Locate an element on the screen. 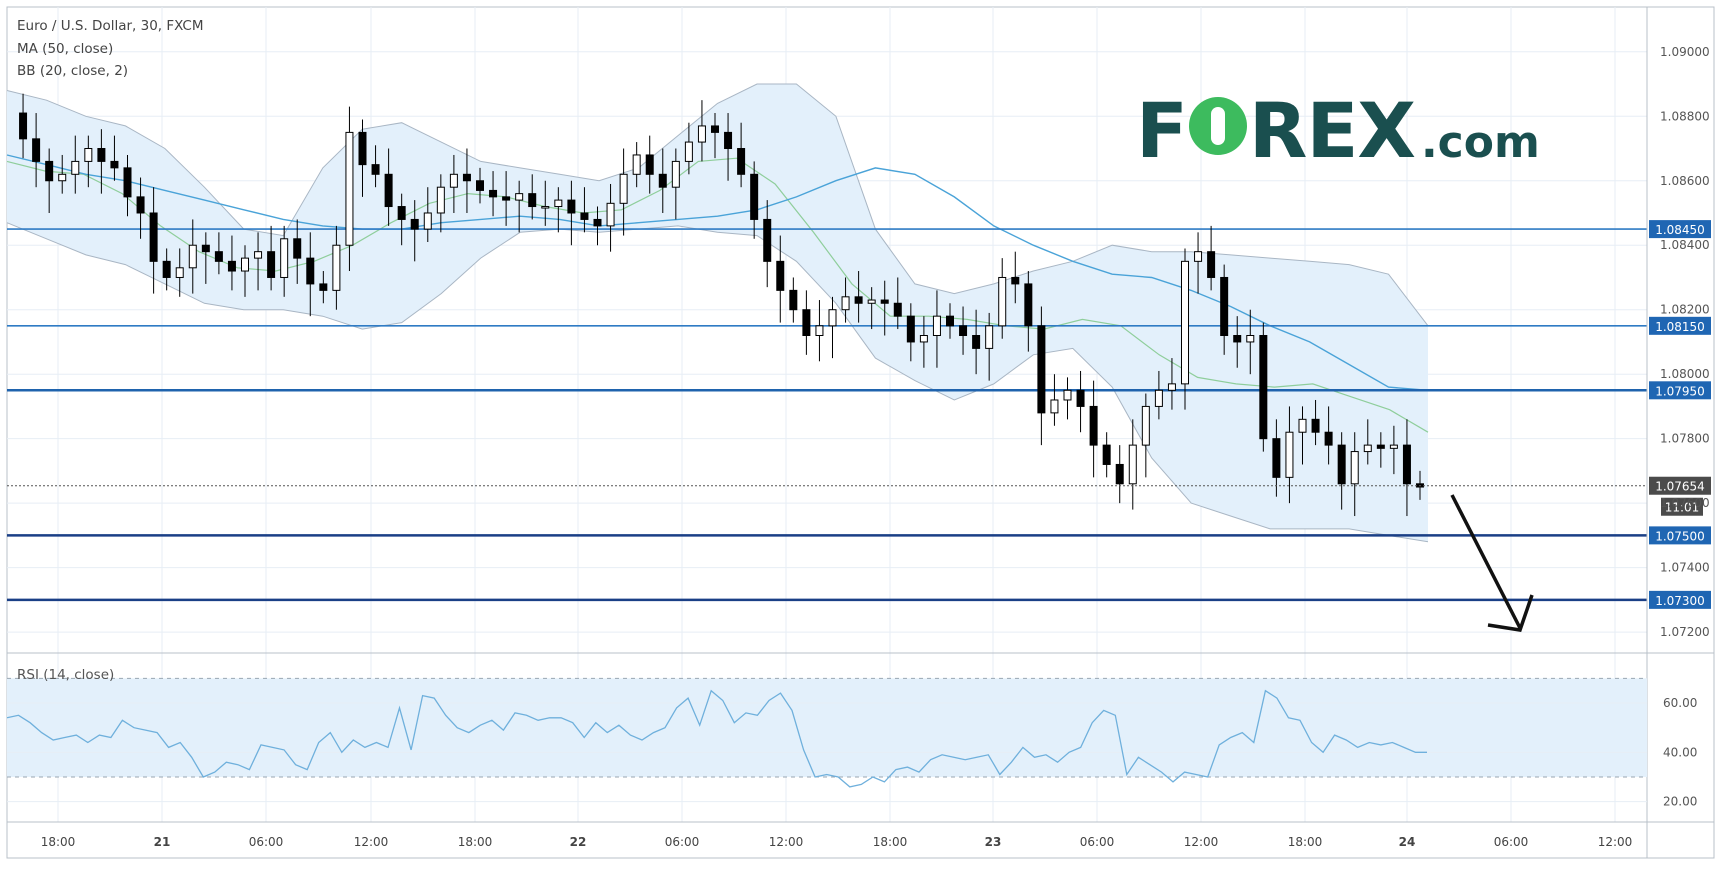  rsi-y-tick-label: 60.00 is located at coordinates (1680, 703).